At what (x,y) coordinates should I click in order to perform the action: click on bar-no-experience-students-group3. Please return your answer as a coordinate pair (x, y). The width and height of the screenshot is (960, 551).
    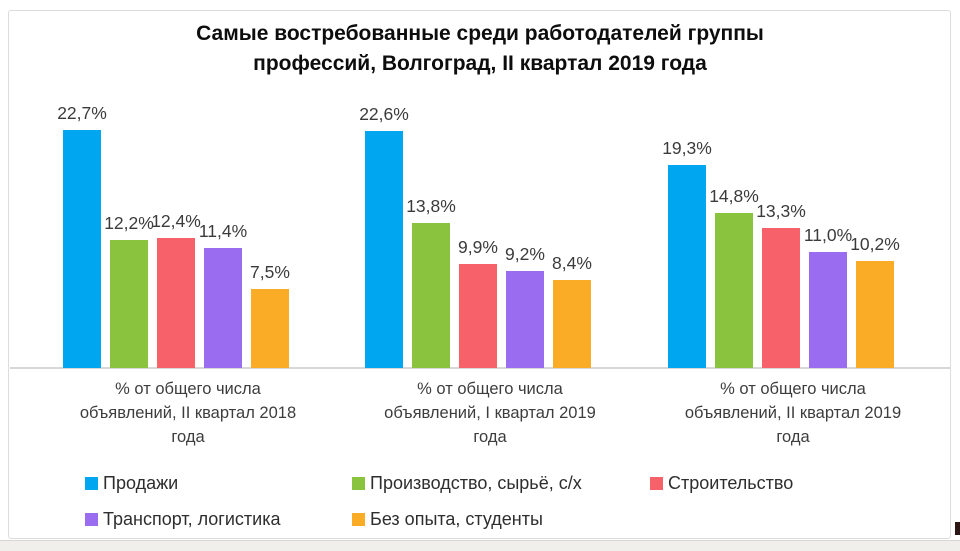
    Looking at the image, I should click on (875, 314).